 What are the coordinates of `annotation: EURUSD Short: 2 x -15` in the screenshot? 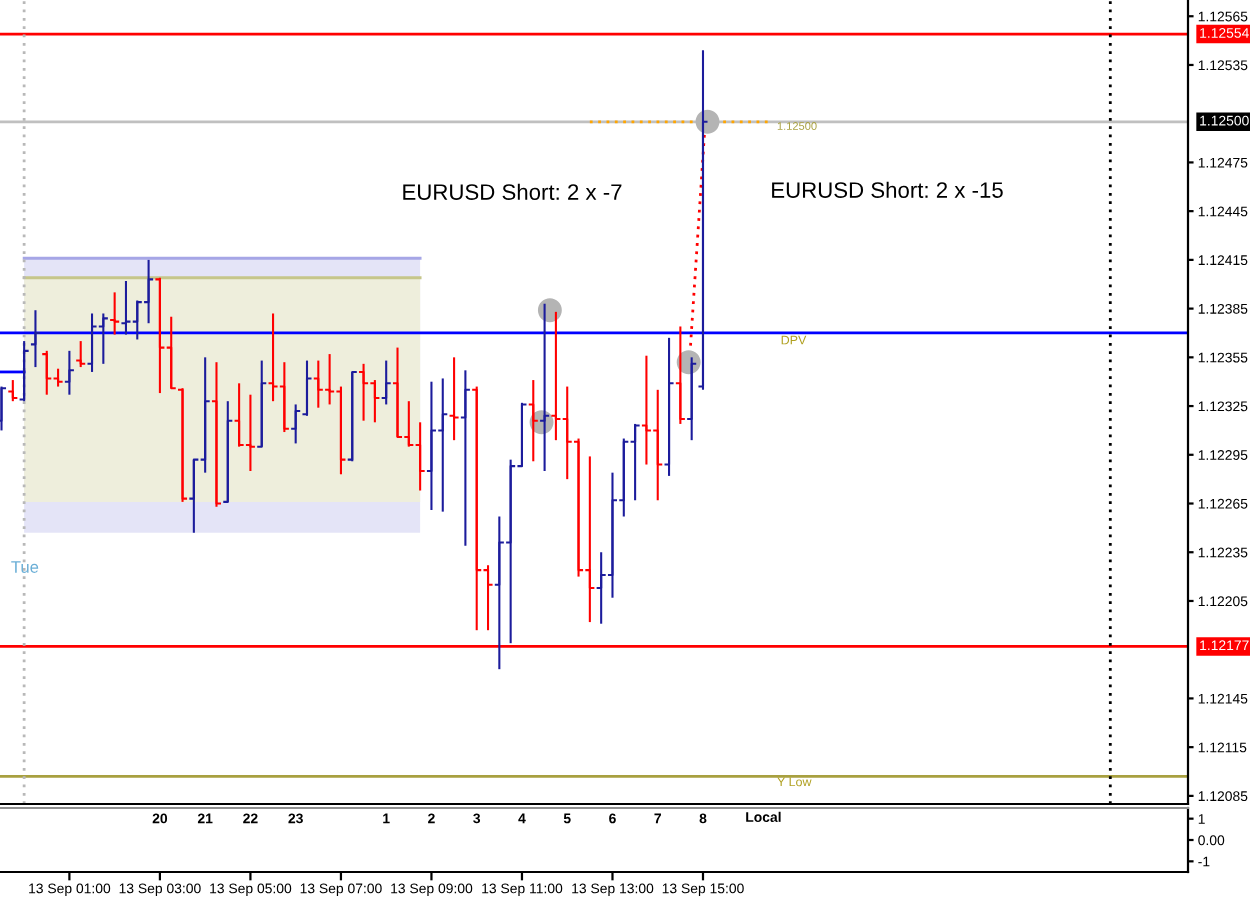 It's located at (887, 189).